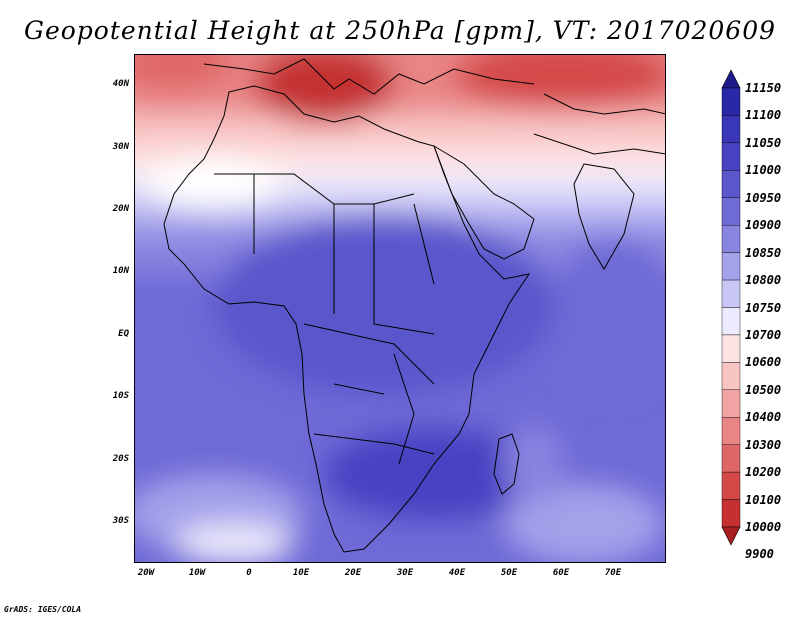 Image resolution: width=800 pixels, height=618 pixels. I want to click on india-coastline, so click(604, 216).